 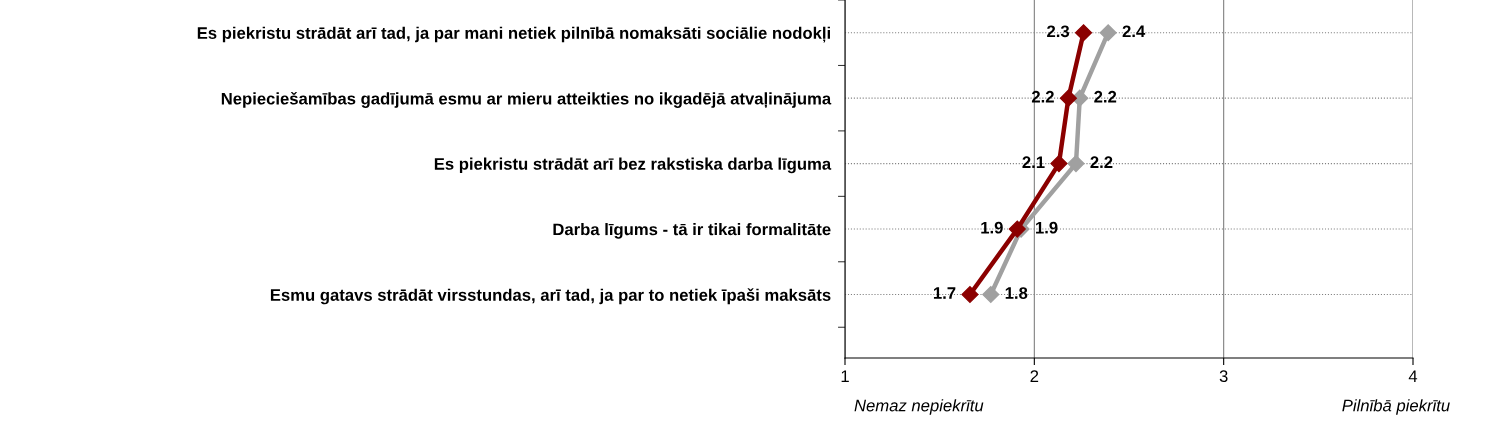 I want to click on y-tick-label: Es piekristu strādāt arī tad, ja par mani netiek pilnībā nomaksāti sociālie nodokļi, so click(x=513, y=34).